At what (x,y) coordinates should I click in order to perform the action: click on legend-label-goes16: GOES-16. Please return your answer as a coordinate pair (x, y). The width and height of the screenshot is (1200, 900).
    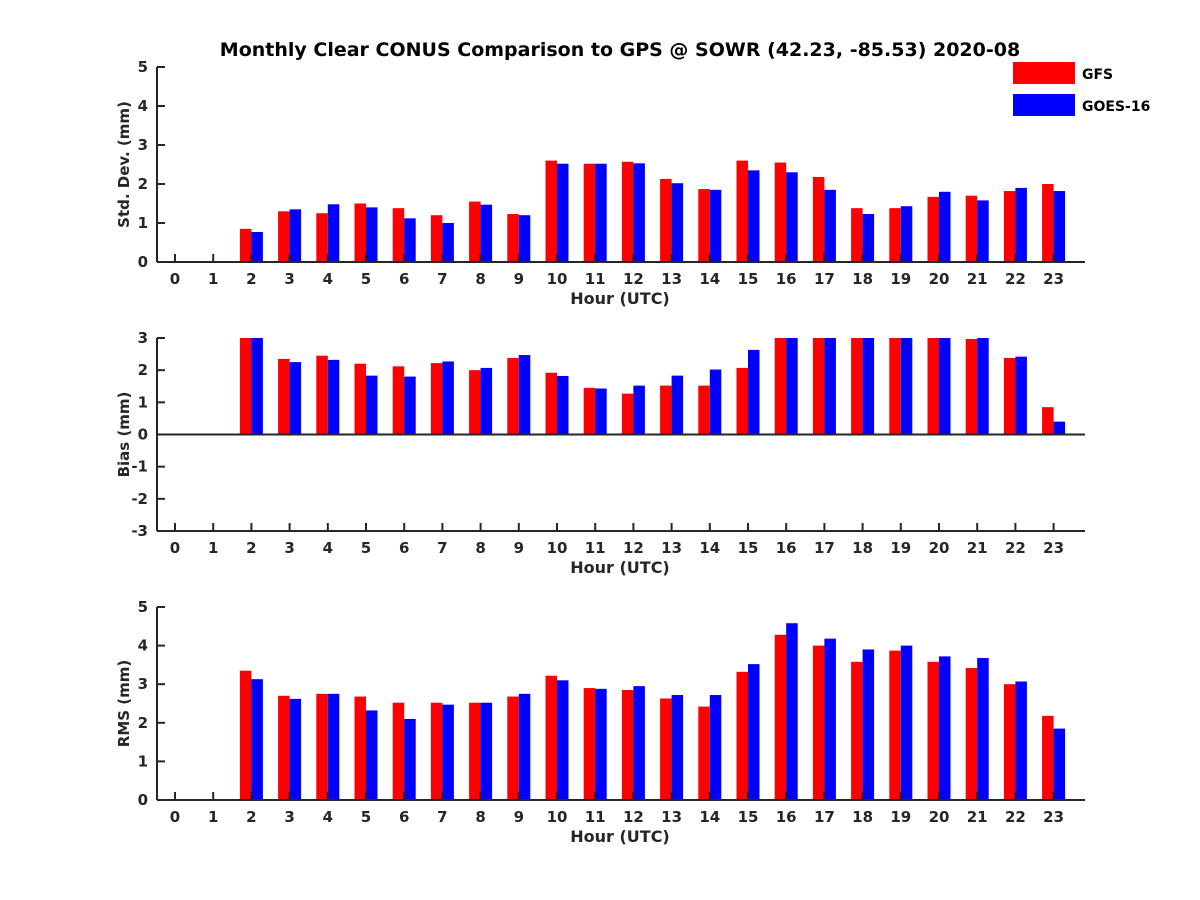
    Looking at the image, I should click on (1116, 107).